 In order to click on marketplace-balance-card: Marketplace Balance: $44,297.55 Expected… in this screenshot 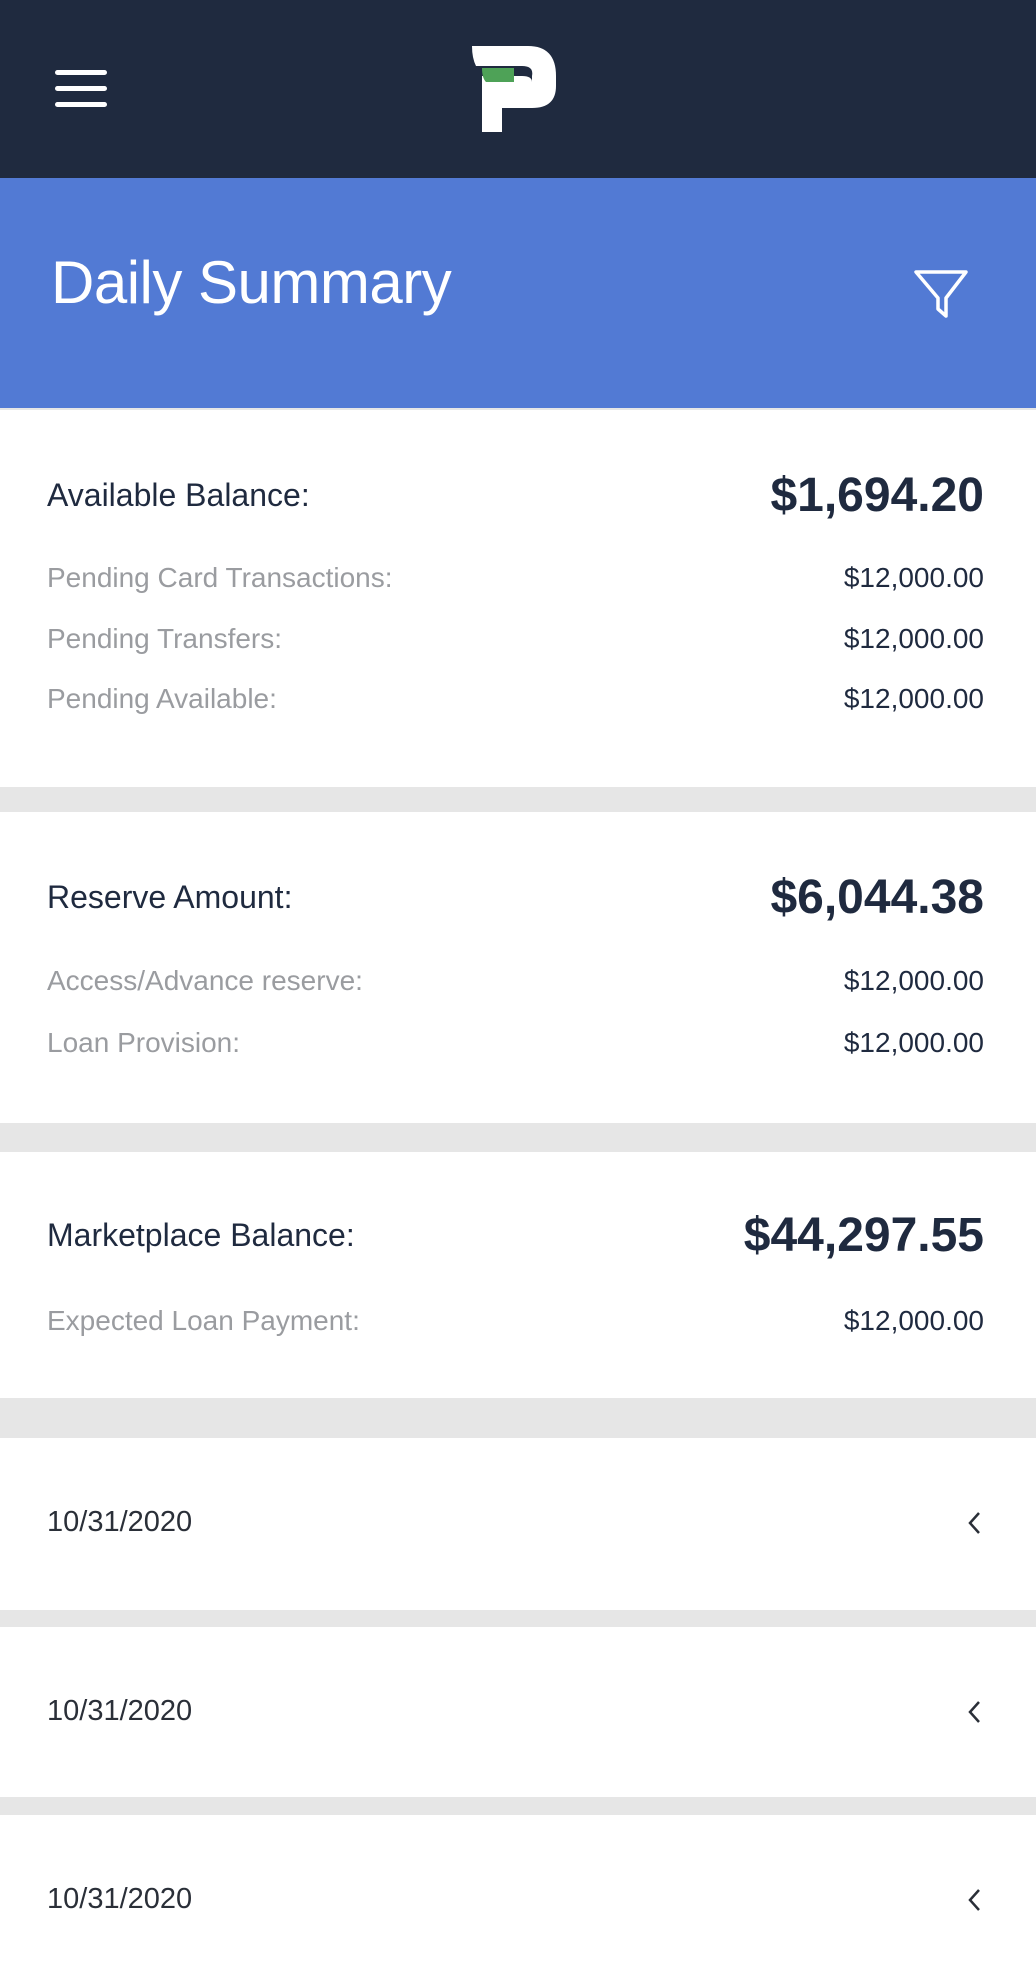, I will do `click(518, 1275)`.